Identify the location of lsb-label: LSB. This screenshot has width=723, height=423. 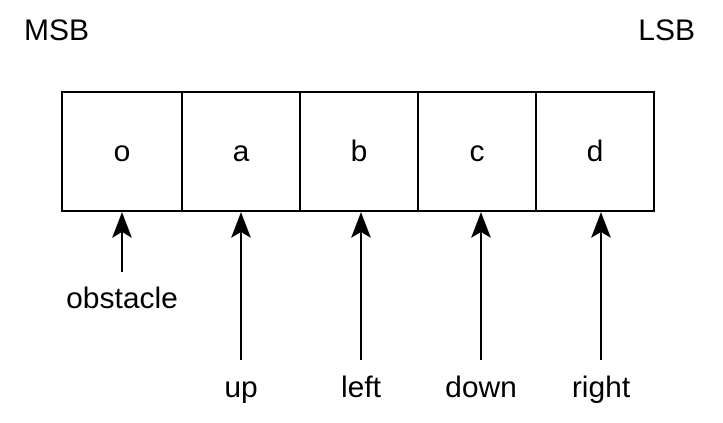
(666, 30).